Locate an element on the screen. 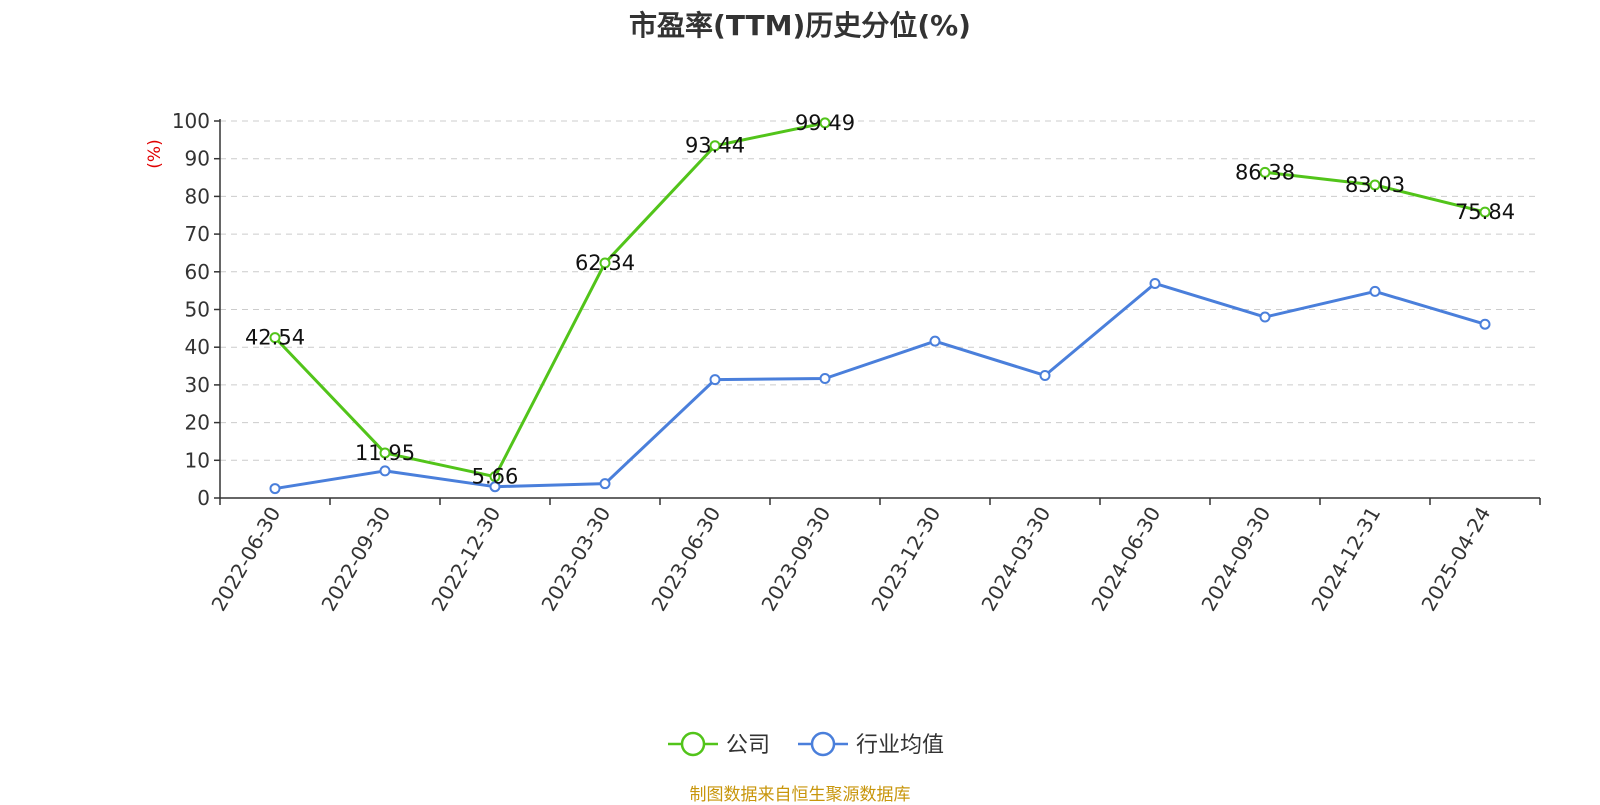  y-tick-label: 30 is located at coordinates (197, 385).